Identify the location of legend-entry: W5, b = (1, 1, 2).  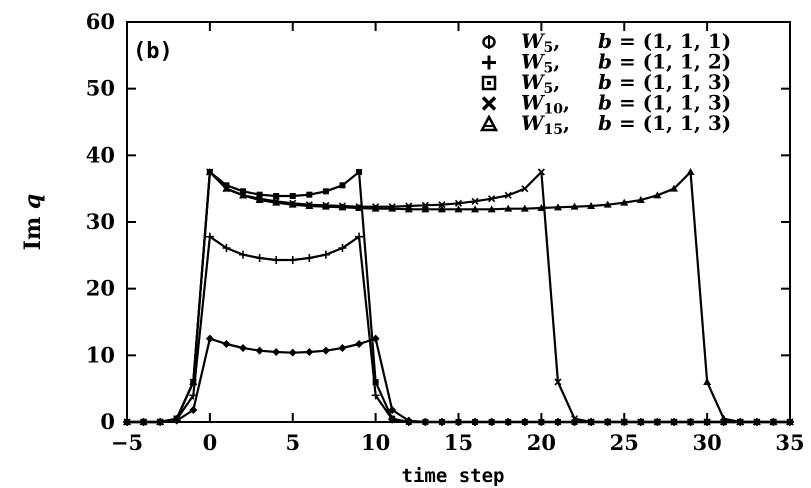
(606, 63).